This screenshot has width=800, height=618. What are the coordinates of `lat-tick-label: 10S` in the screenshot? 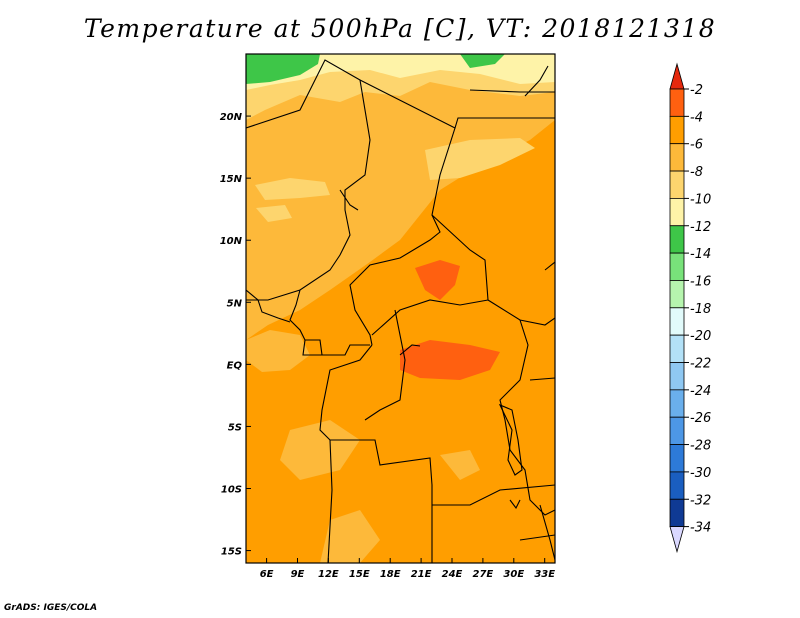 It's located at (231, 490).